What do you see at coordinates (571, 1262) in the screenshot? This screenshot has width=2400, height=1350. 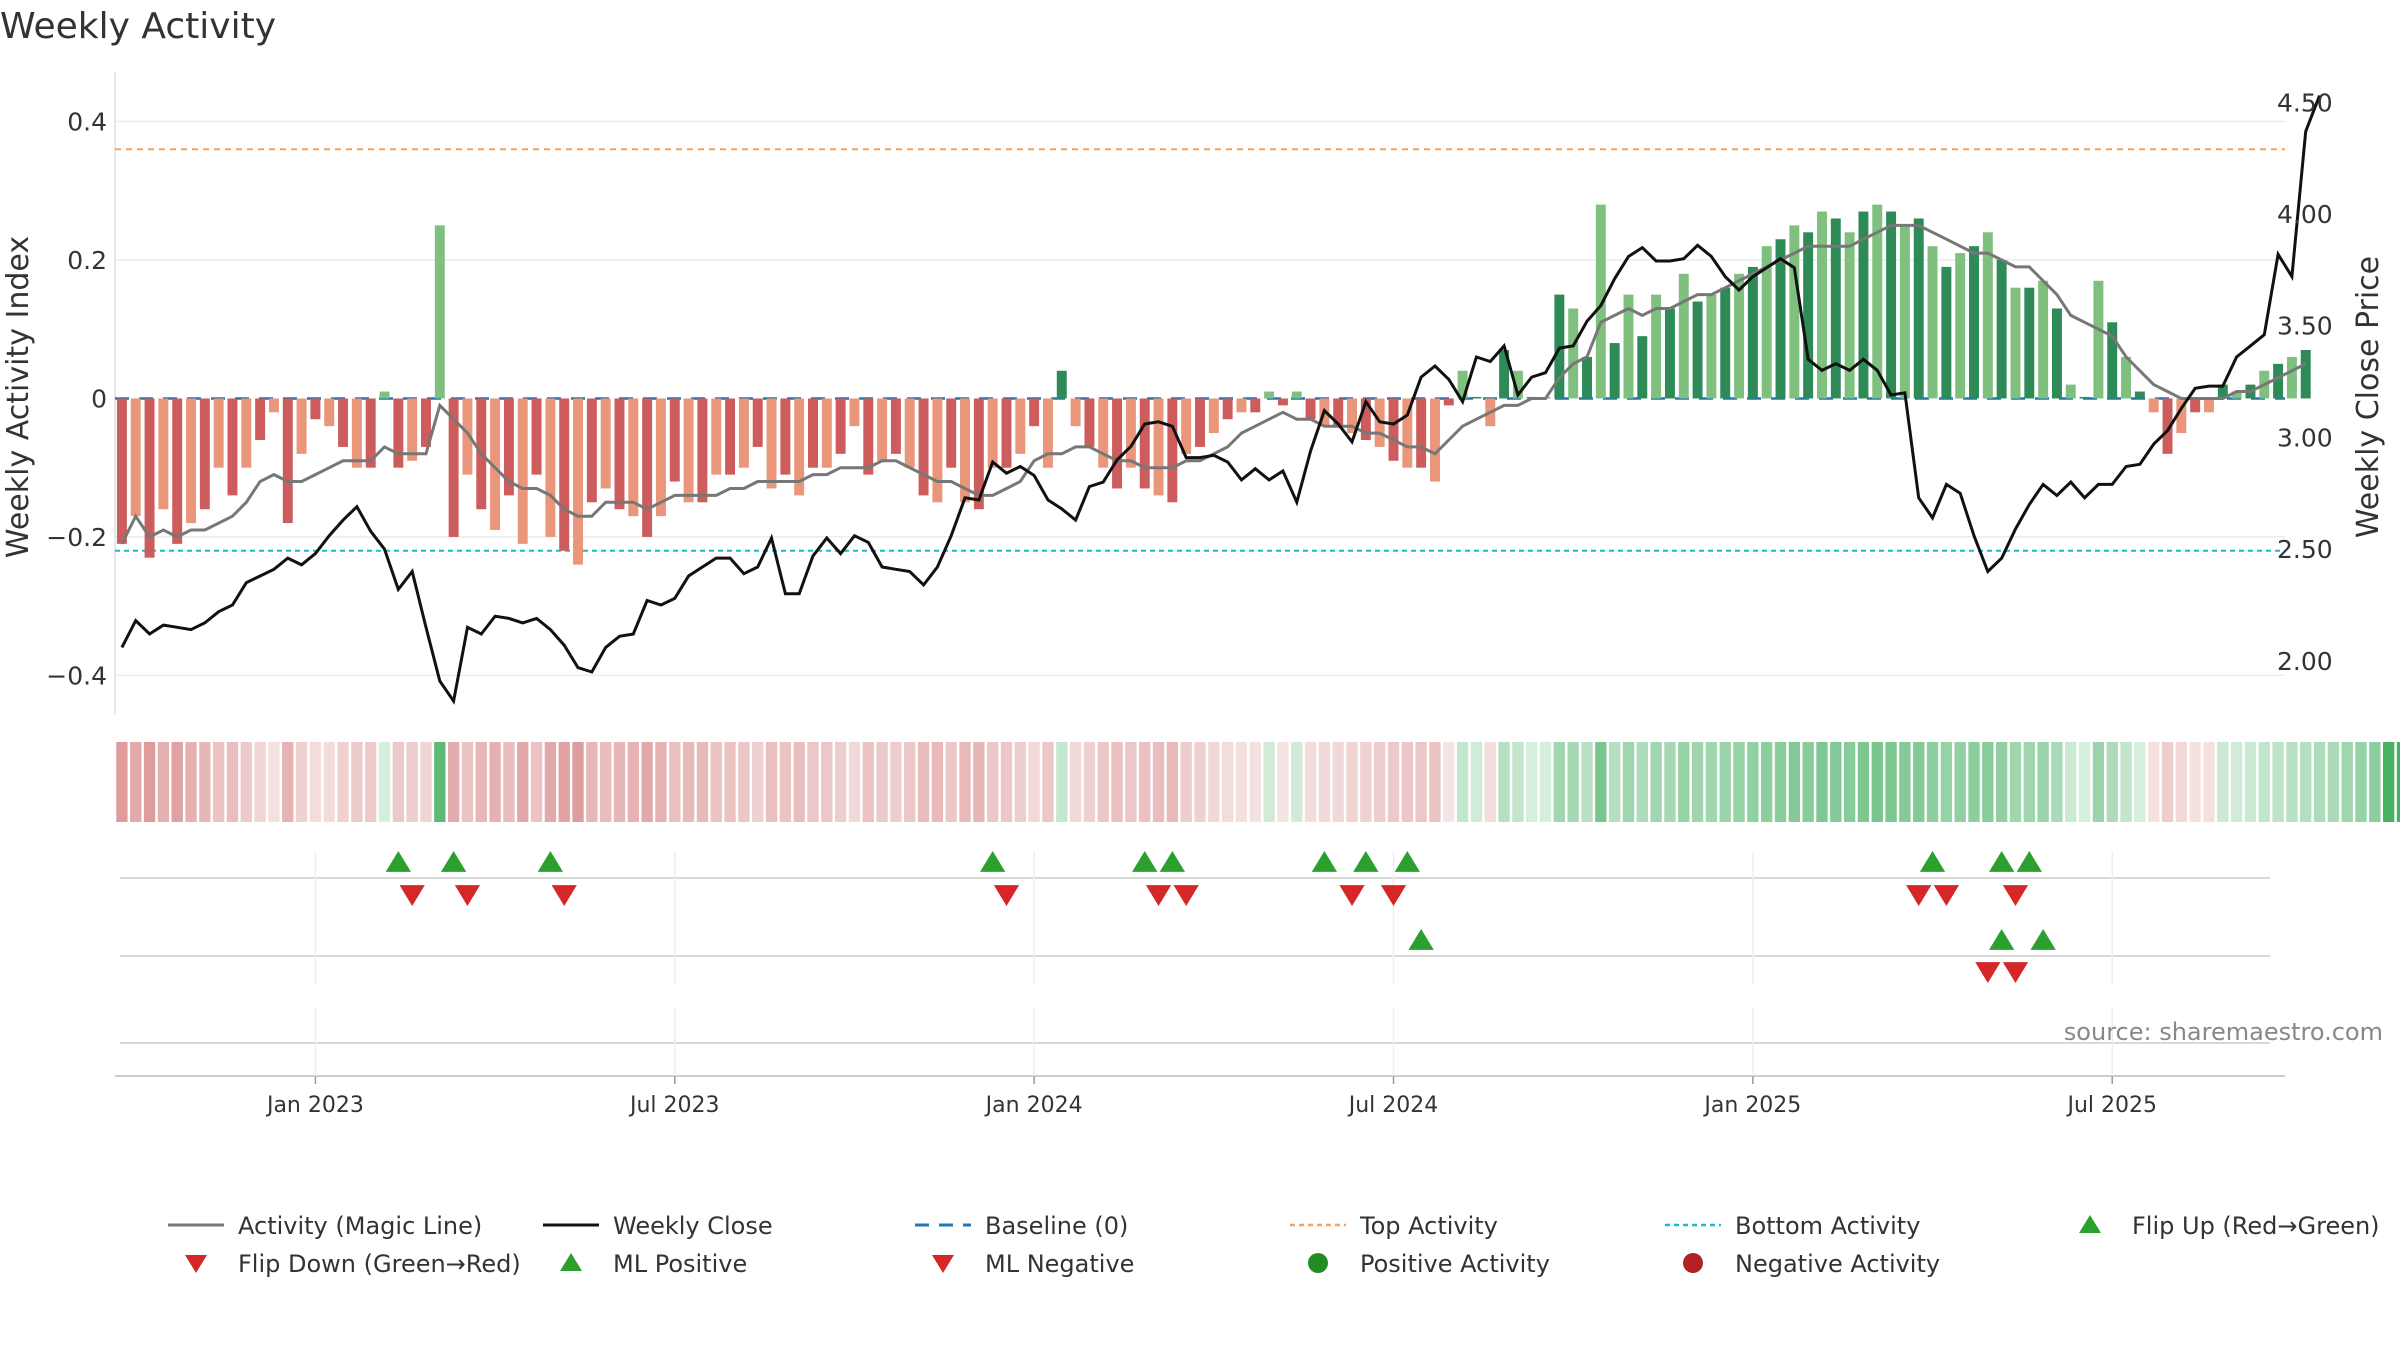 I see `legend-swatch-triangle-up` at bounding box center [571, 1262].